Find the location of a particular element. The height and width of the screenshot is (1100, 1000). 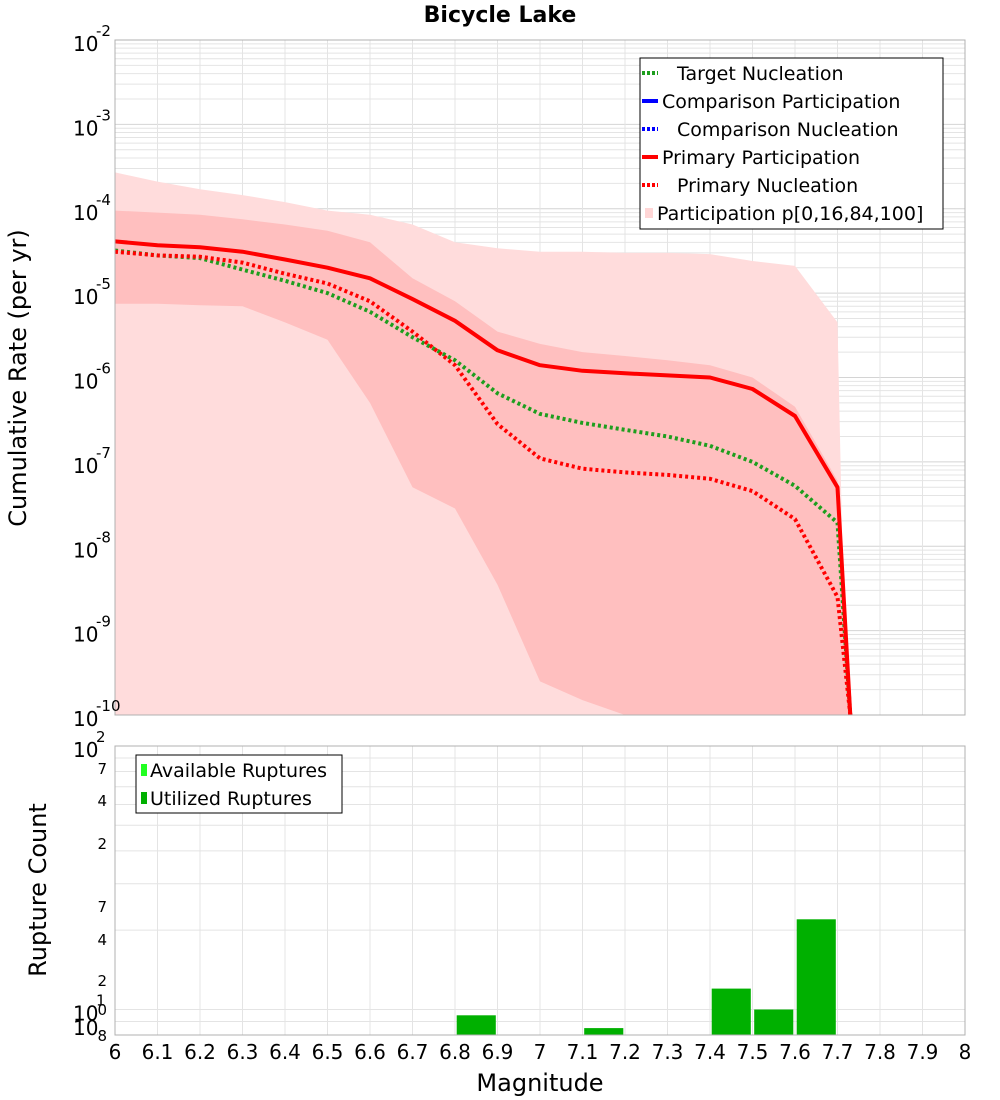

rupture-bars is located at coordinates (646, 977).